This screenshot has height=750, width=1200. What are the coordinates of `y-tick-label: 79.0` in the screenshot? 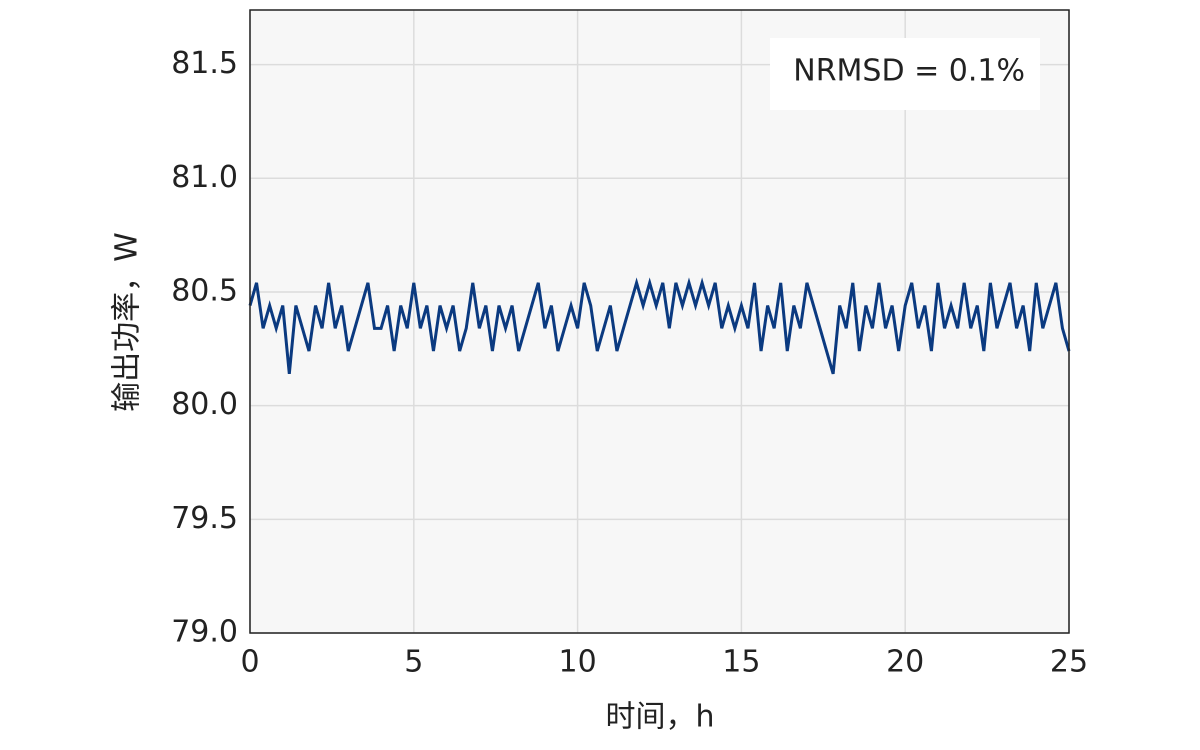 It's located at (204, 632).